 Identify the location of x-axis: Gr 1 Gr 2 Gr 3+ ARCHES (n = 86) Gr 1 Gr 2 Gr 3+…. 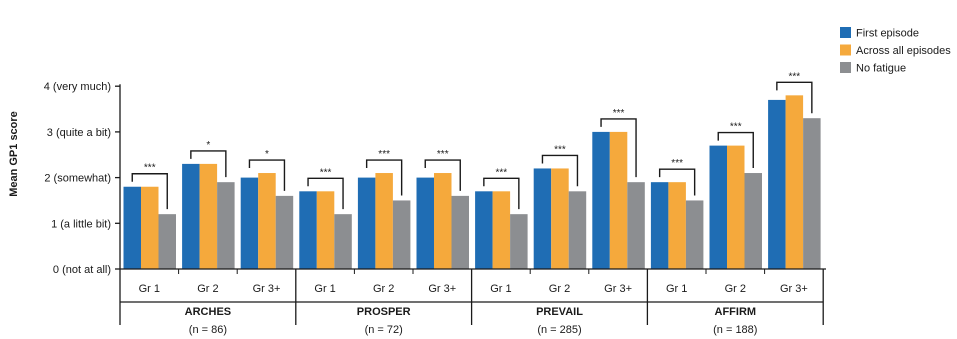
(472, 302).